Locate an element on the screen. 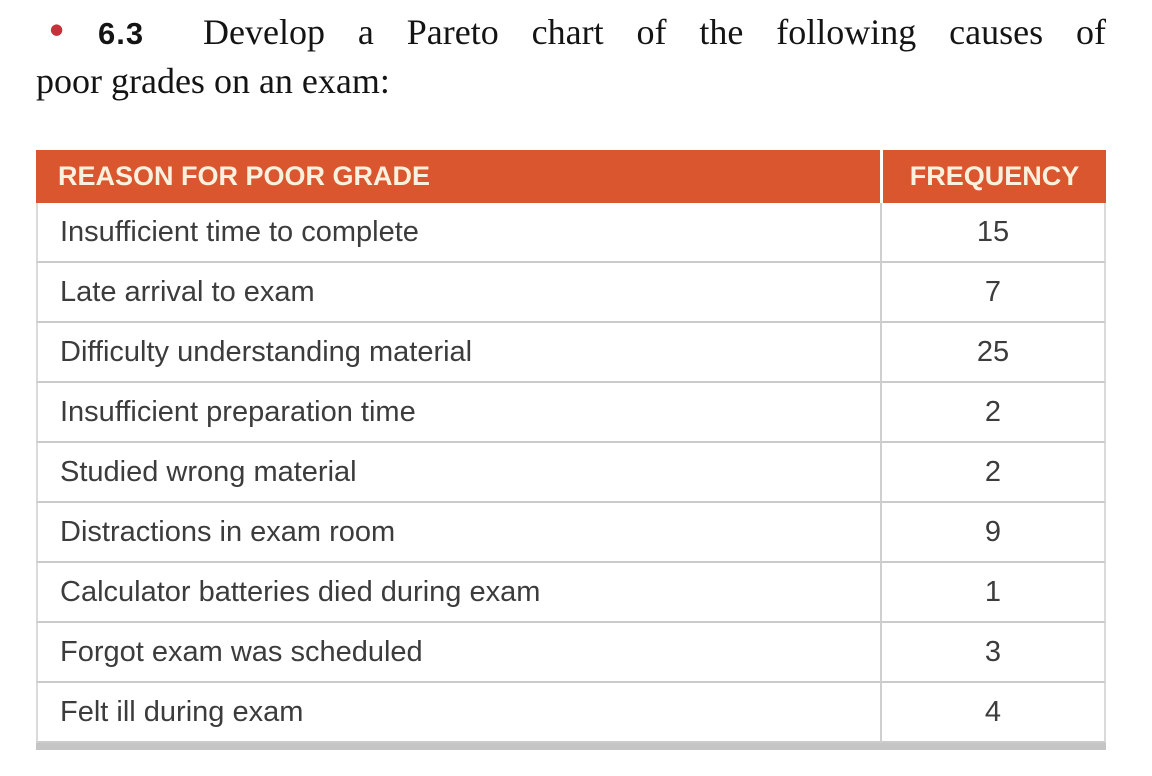  reason-cell: Insufficient time to complete is located at coordinates (458, 233).